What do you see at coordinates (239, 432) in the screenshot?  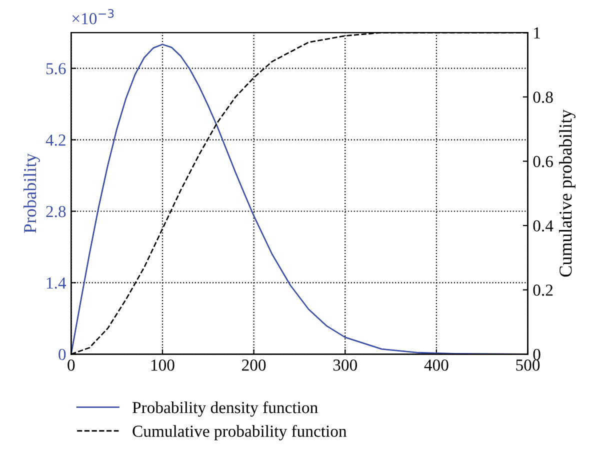 I see `legend-label: Cumulative probability function` at bounding box center [239, 432].